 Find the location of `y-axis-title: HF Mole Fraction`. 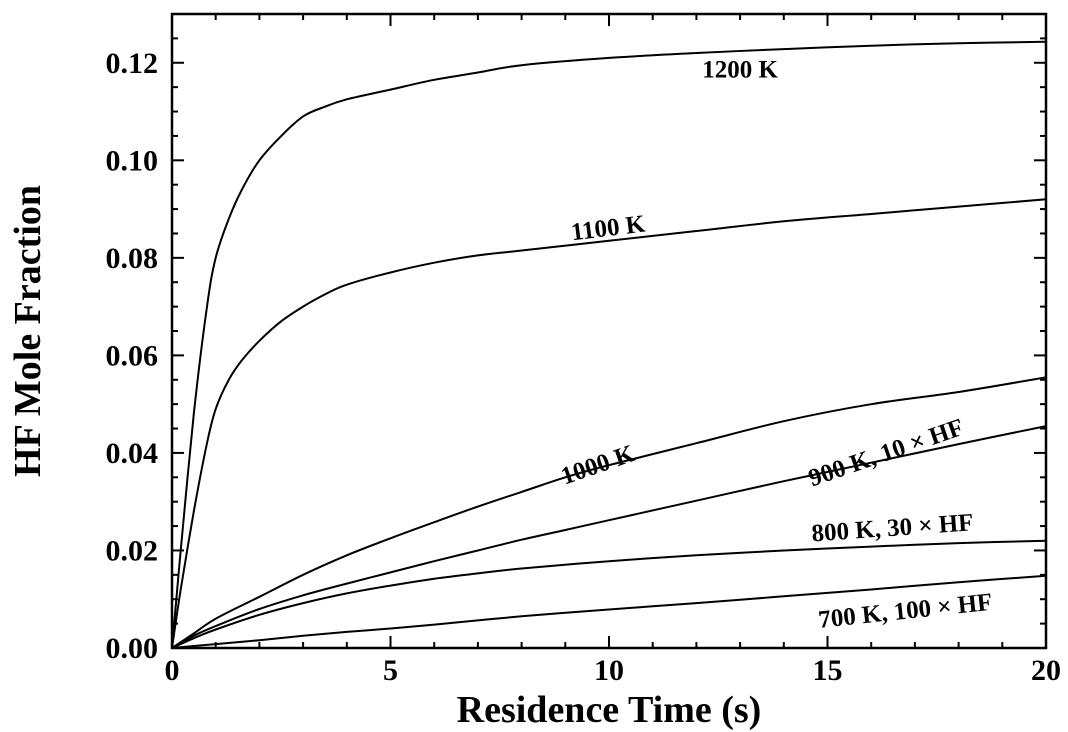

y-axis-title: HF Mole Fraction is located at coordinates (28, 331).